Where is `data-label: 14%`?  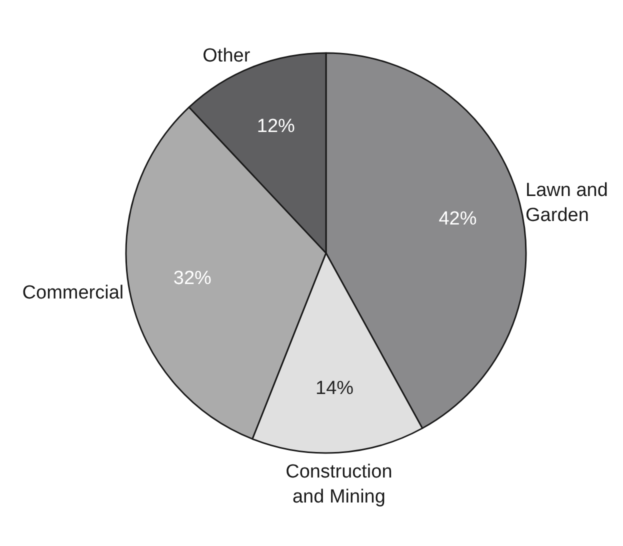 data-label: 14% is located at coordinates (335, 389).